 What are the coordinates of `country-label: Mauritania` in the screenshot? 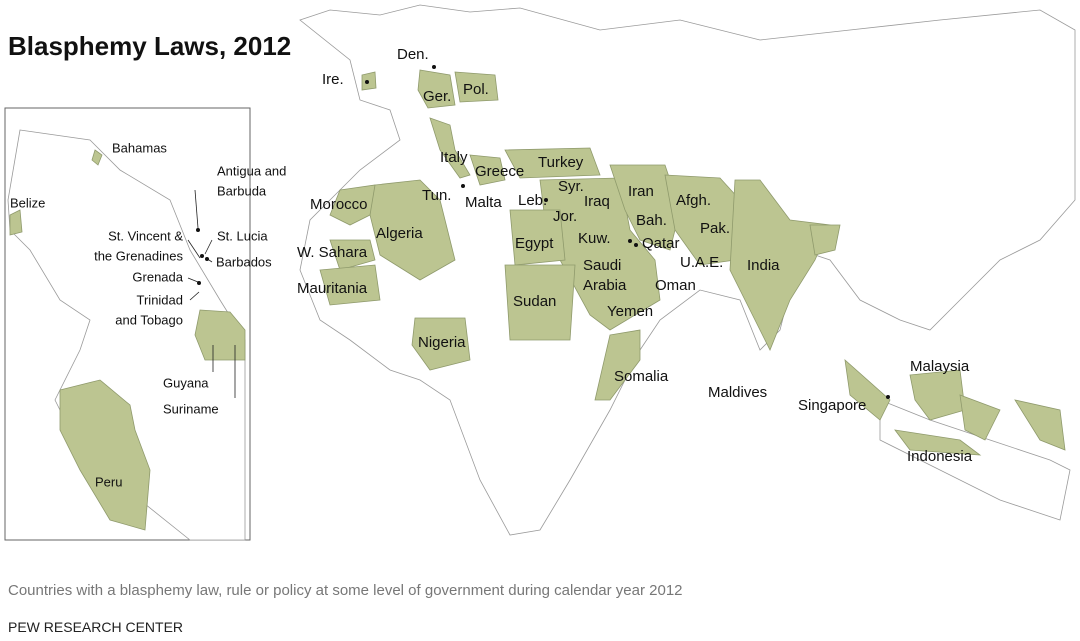 It's located at (332, 288).